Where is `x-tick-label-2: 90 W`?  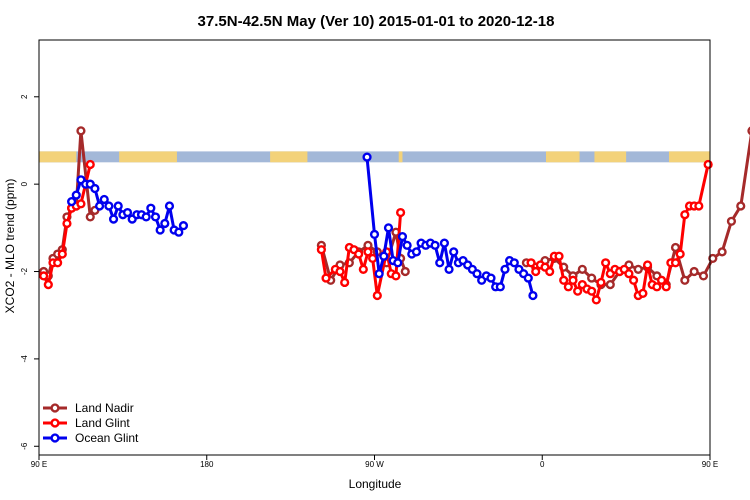
x-tick-label-2: 90 W is located at coordinates (374, 464).